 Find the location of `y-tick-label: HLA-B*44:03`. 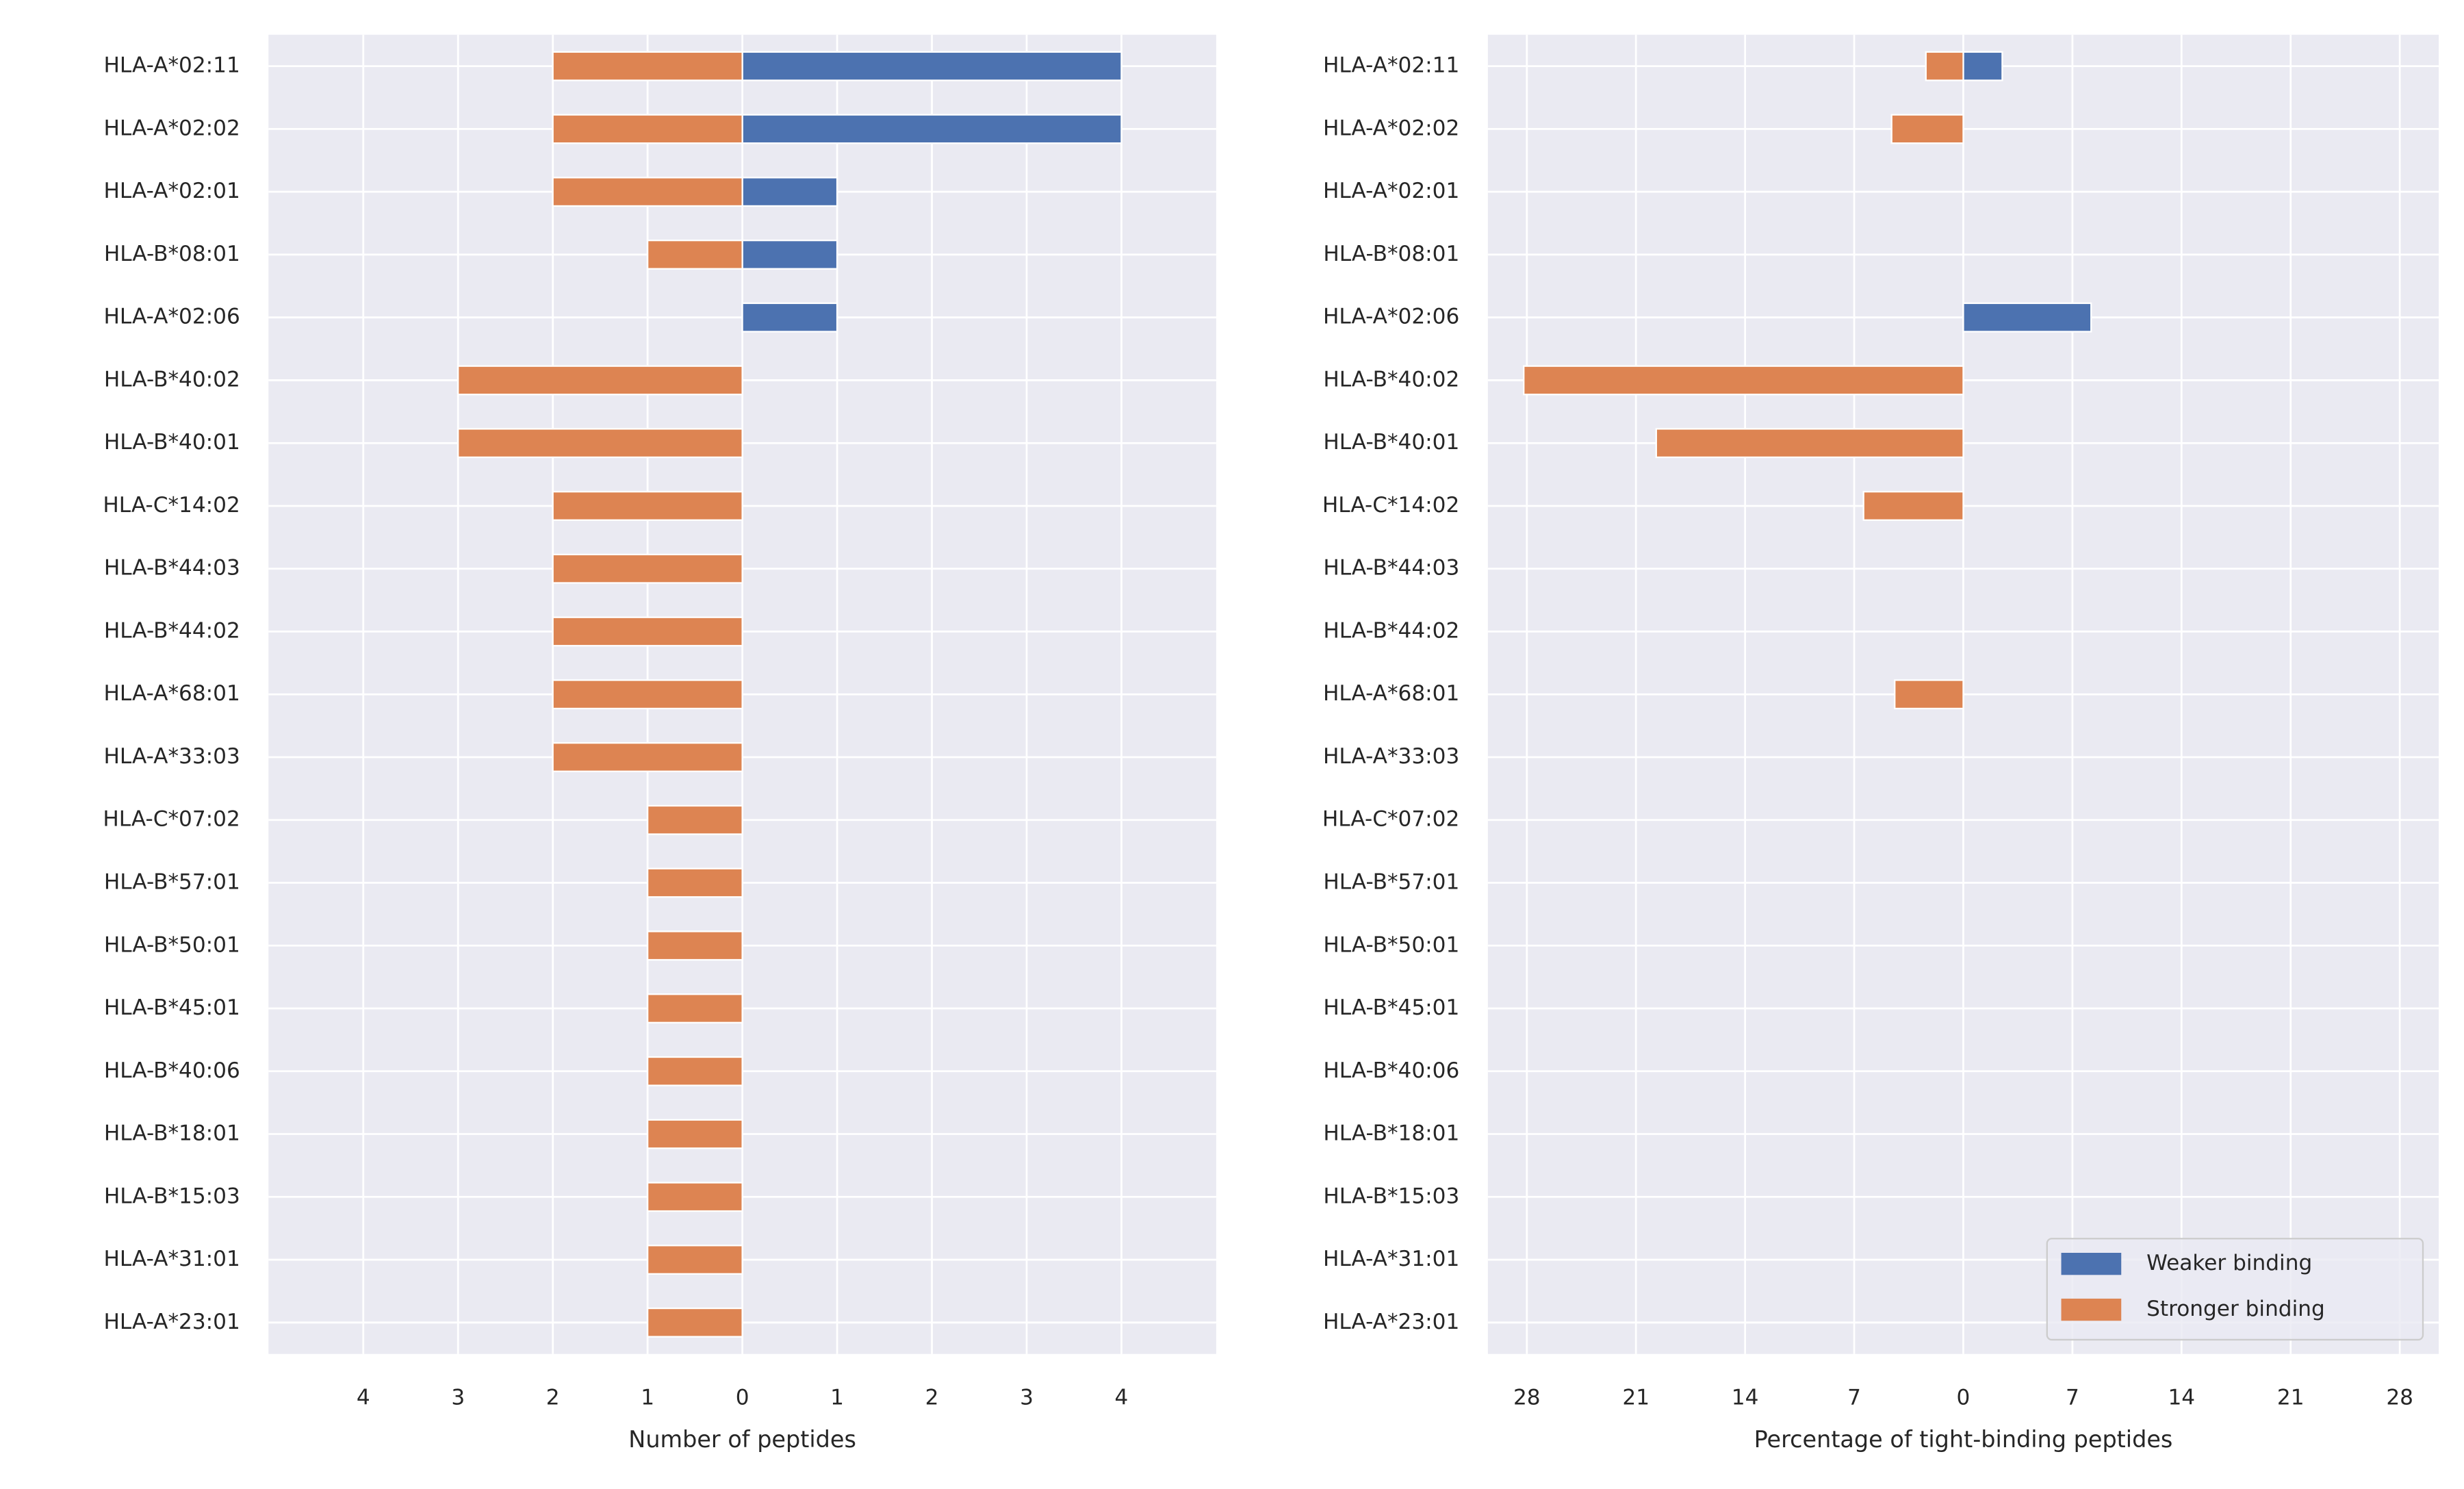

y-tick-label: HLA-B*44:03 is located at coordinates (172, 568).